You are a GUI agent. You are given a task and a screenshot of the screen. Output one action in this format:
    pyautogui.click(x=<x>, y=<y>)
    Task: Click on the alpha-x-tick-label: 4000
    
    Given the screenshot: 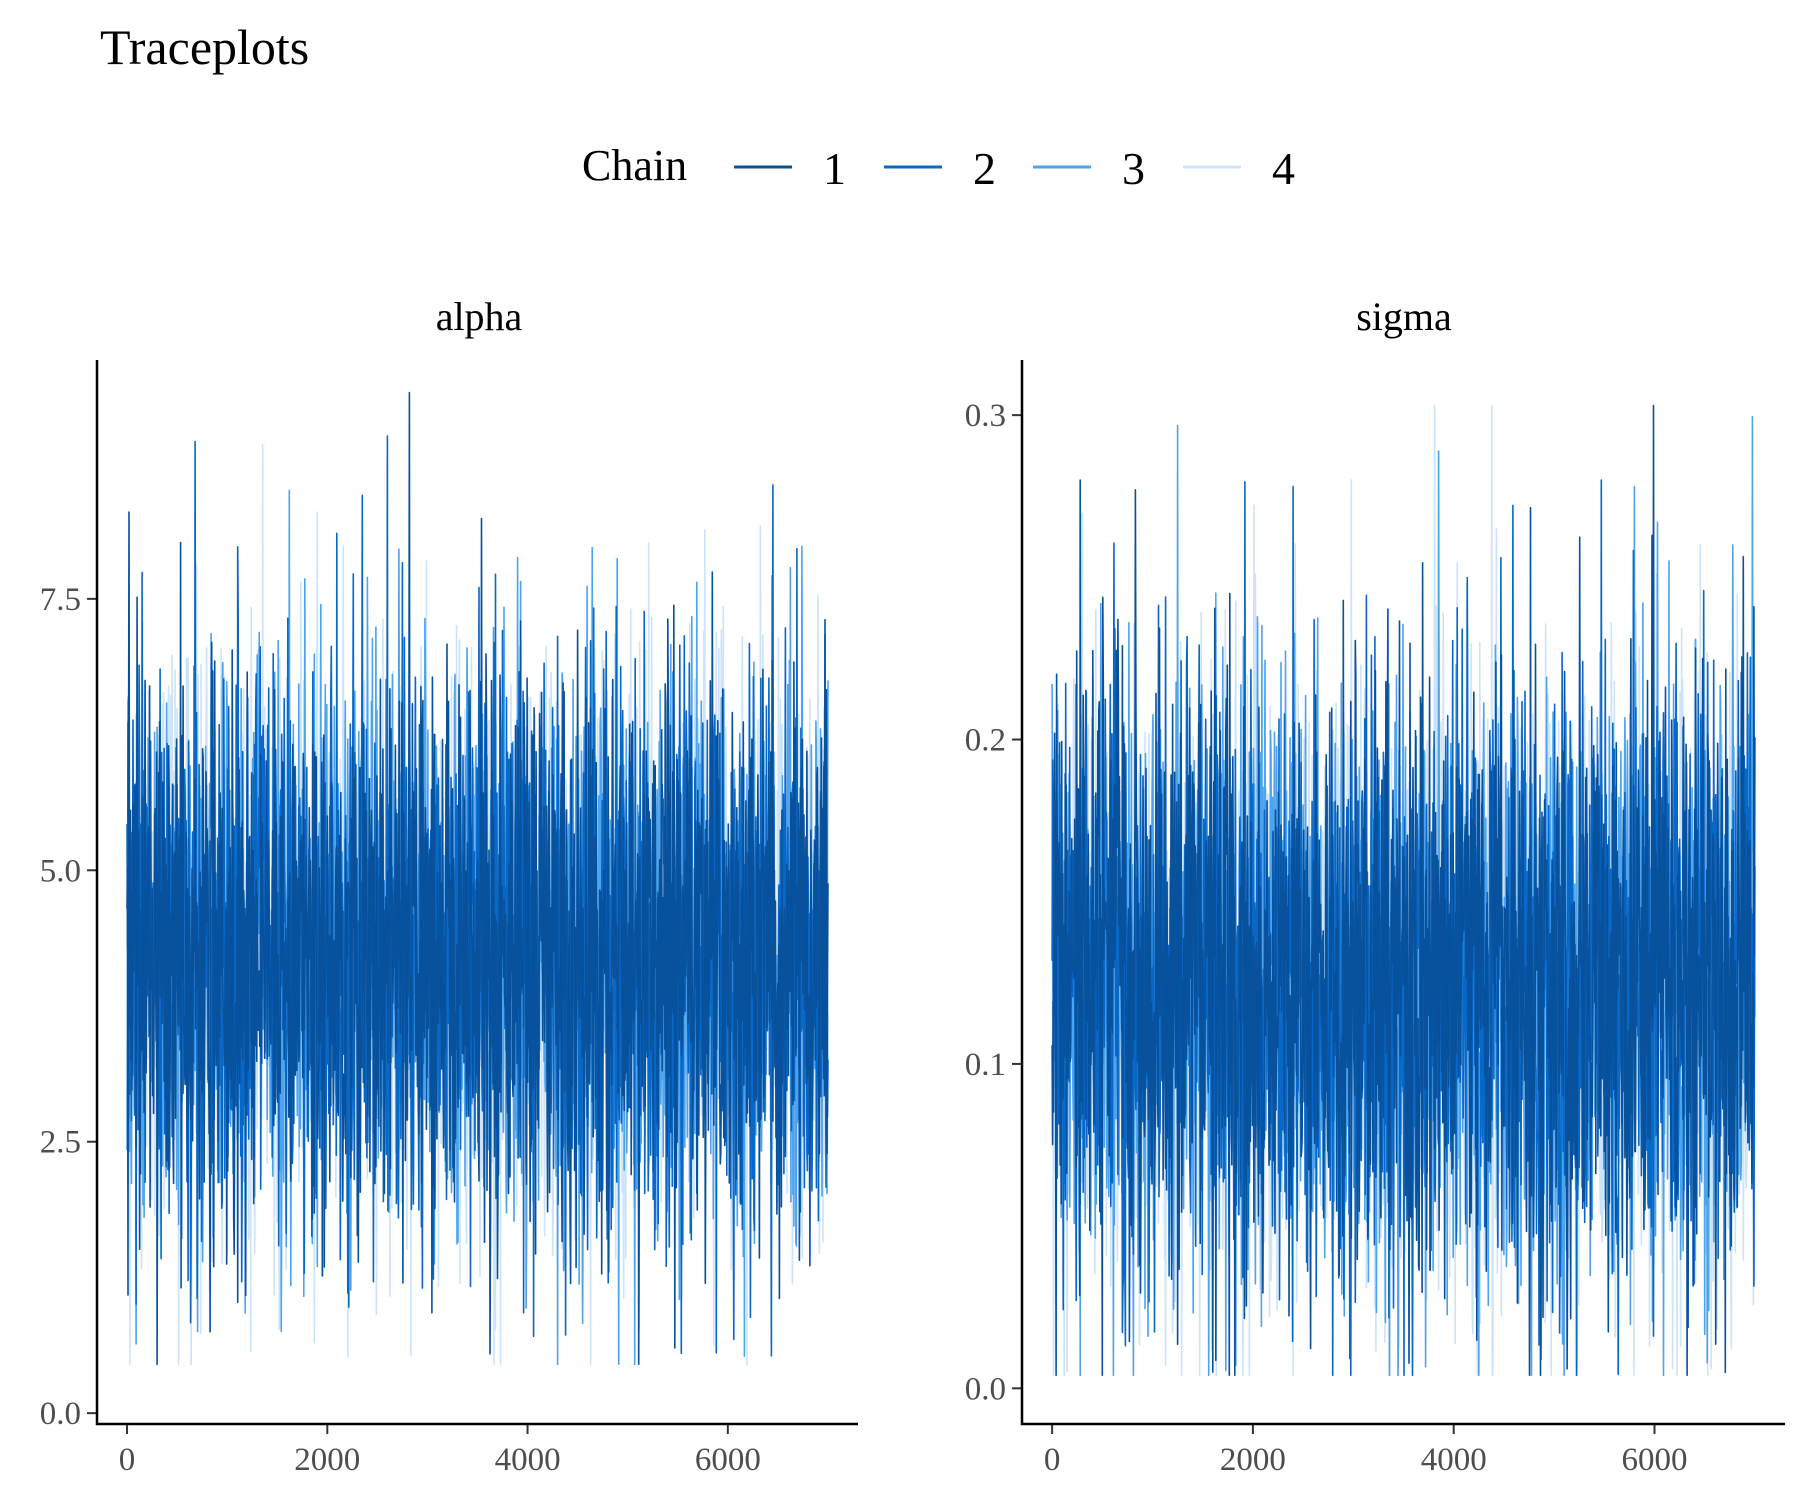 What is the action you would take?
    pyautogui.click(x=528, y=1460)
    